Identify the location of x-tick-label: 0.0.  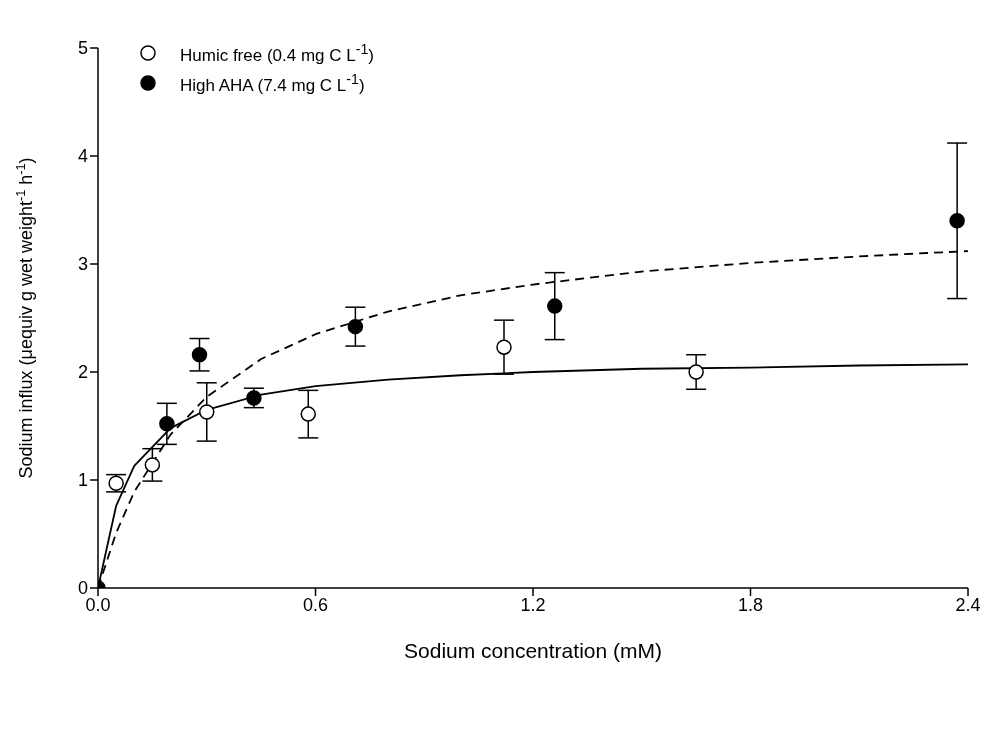
(98, 604).